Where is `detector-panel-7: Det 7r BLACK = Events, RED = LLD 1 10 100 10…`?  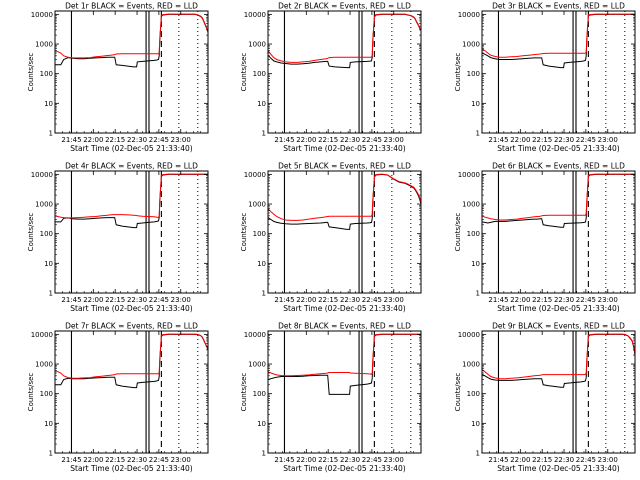
detector-panel-7: Det 7r BLACK = Events, RED = LLD 1 10 100 10… is located at coordinates (118, 397).